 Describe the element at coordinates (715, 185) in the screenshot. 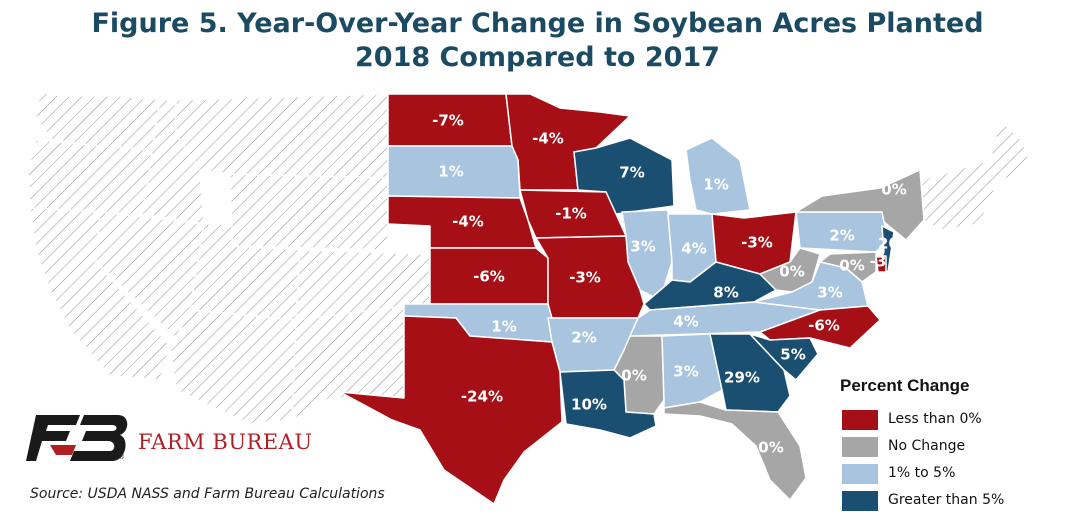

I see `state-label-michigan: 1%` at that location.